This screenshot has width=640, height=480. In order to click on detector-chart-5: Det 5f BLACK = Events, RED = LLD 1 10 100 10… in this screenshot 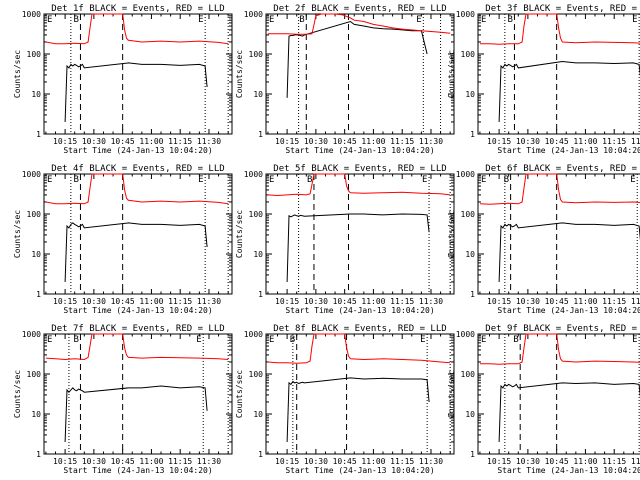, I will do `click(345, 239)`.